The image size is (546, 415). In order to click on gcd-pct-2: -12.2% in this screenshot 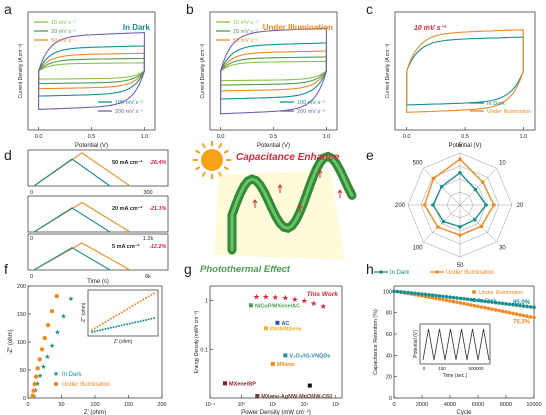, I will do `click(158, 247)`.